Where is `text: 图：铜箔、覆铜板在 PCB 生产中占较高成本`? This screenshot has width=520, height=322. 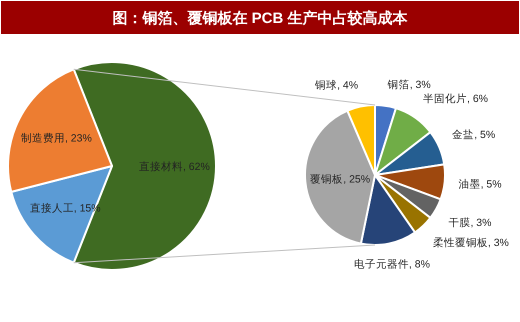 text: 图：铜箔、覆铜板在 PCB 生产中占较高成本 is located at coordinates (260, 18).